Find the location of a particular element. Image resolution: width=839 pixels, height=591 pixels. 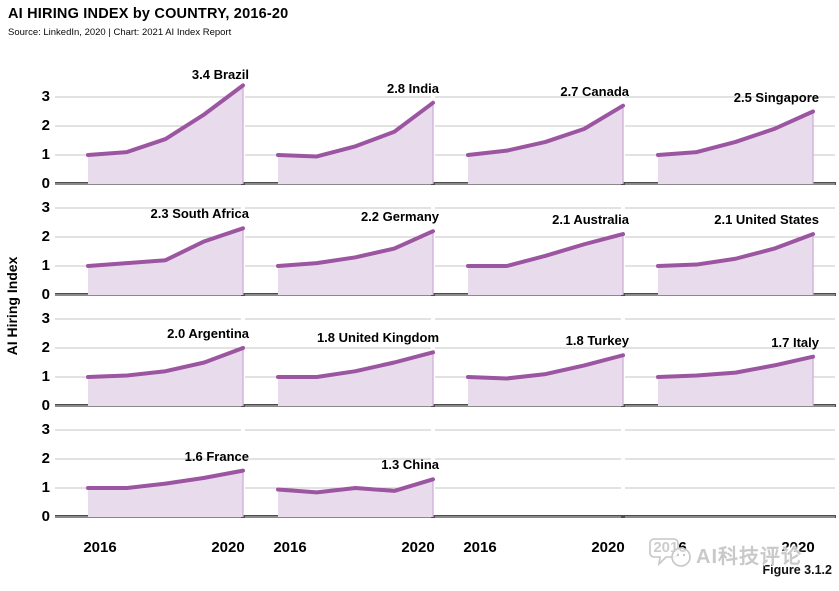

subplot-south-africa: 2.3 South Africa is located at coordinates (152, 245).